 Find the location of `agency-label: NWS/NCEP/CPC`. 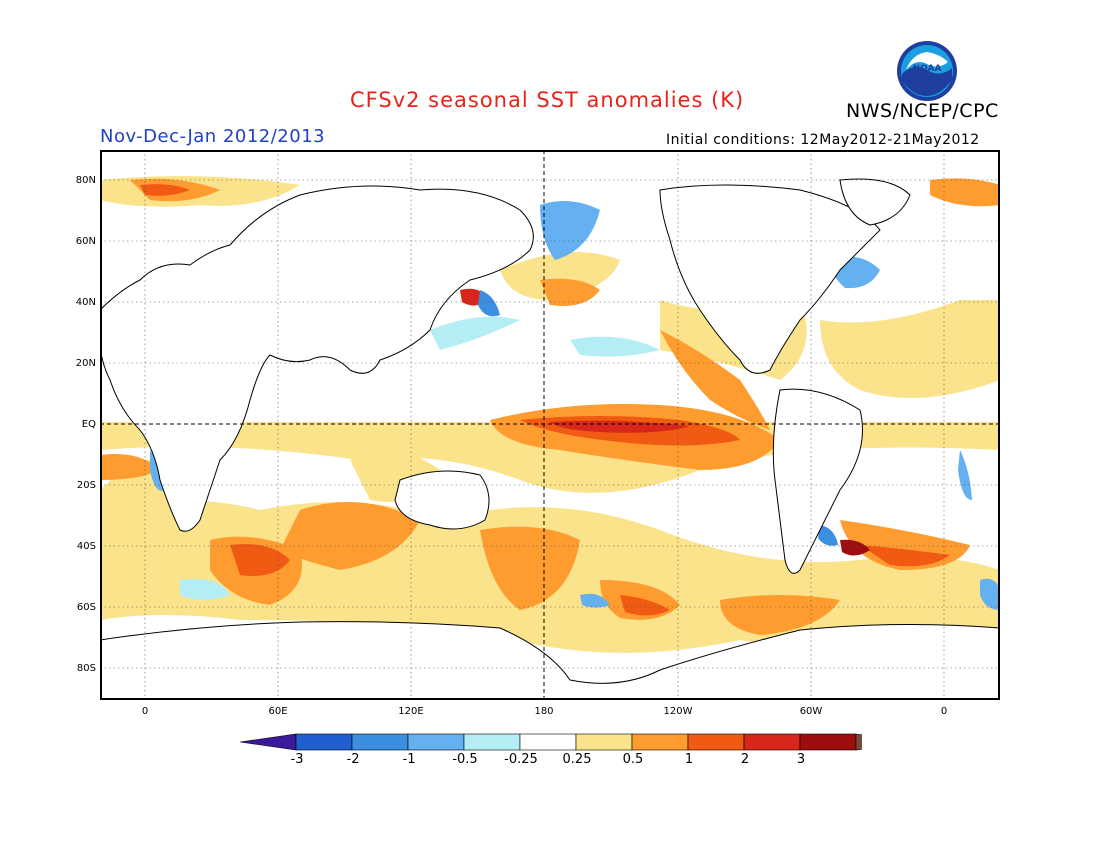

agency-label: NWS/NCEP/CPC is located at coordinates (922, 111).